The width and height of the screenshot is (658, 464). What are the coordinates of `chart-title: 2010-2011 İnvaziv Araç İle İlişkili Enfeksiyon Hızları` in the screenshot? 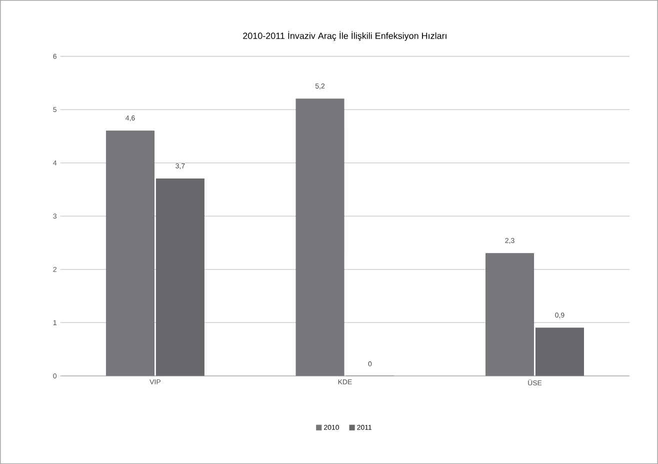 It's located at (344, 35).